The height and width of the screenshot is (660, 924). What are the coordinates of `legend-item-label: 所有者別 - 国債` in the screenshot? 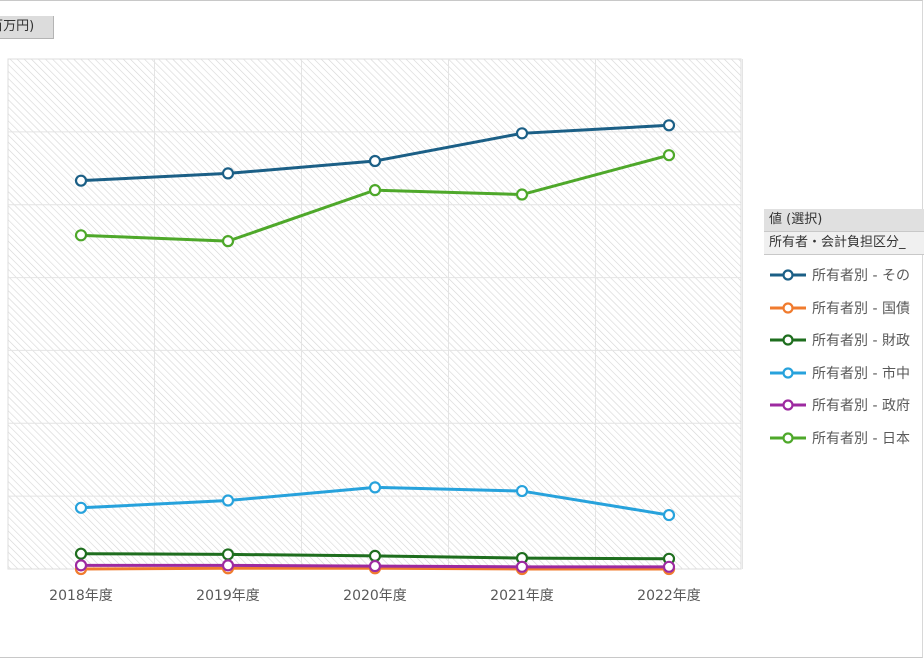 It's located at (861, 308).